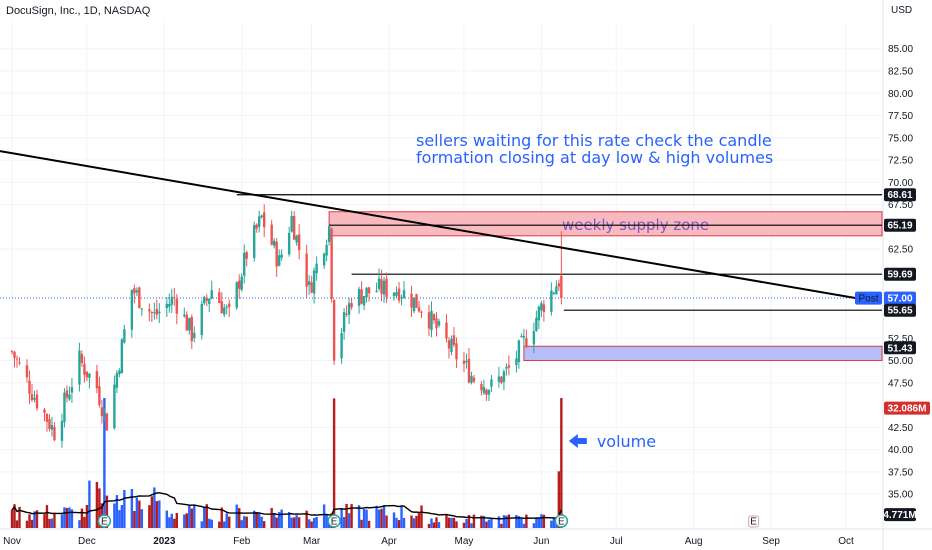 This screenshot has width=932, height=550. Describe the element at coordinates (901, 10) in the screenshot. I see `currency-label: USD` at that location.